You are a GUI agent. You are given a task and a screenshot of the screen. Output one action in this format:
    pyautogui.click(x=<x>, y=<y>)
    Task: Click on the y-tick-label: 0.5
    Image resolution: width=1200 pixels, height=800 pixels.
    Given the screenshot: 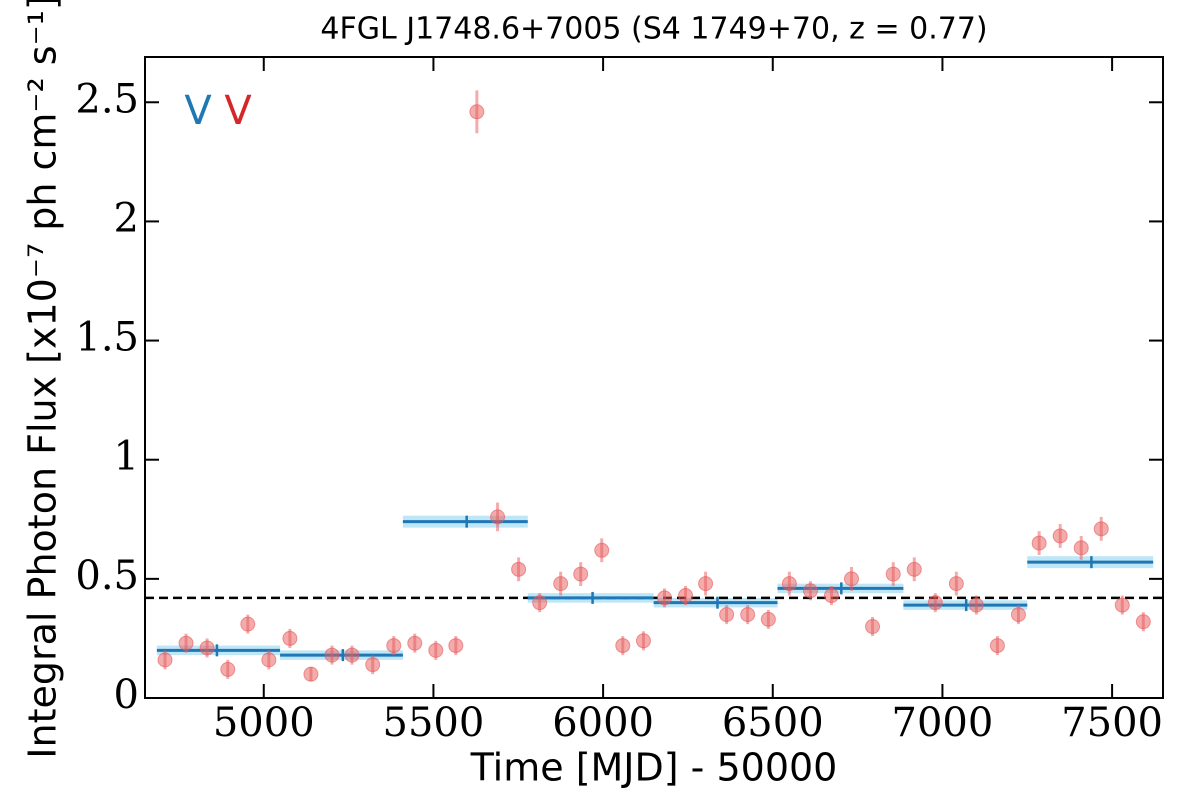 What is the action you would take?
    pyautogui.click(x=107, y=576)
    